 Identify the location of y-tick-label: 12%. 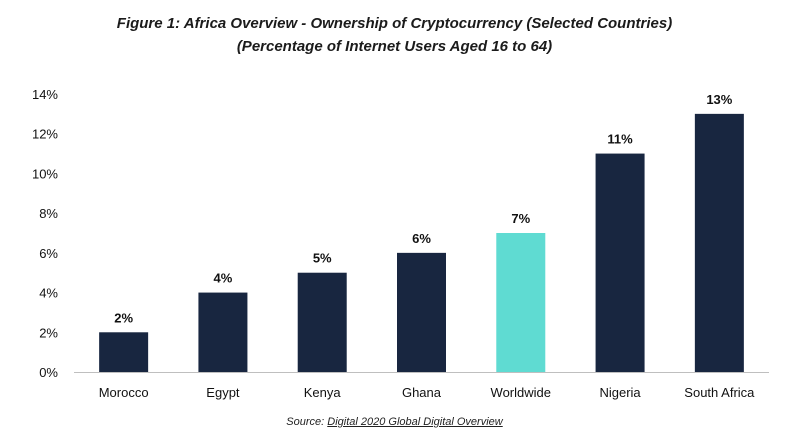
(45, 134).